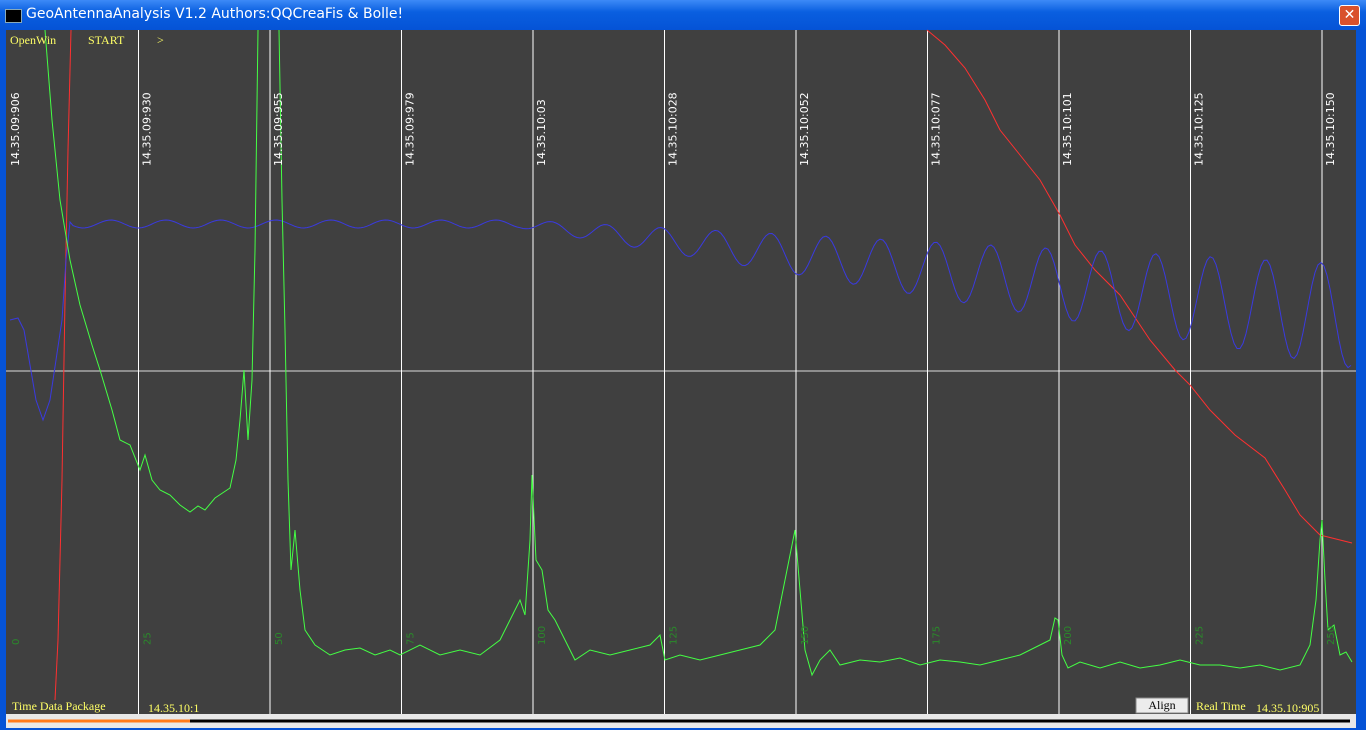 The height and width of the screenshot is (730, 1366). What do you see at coordinates (411, 638) in the screenshot?
I see `index-label: 75` at bounding box center [411, 638].